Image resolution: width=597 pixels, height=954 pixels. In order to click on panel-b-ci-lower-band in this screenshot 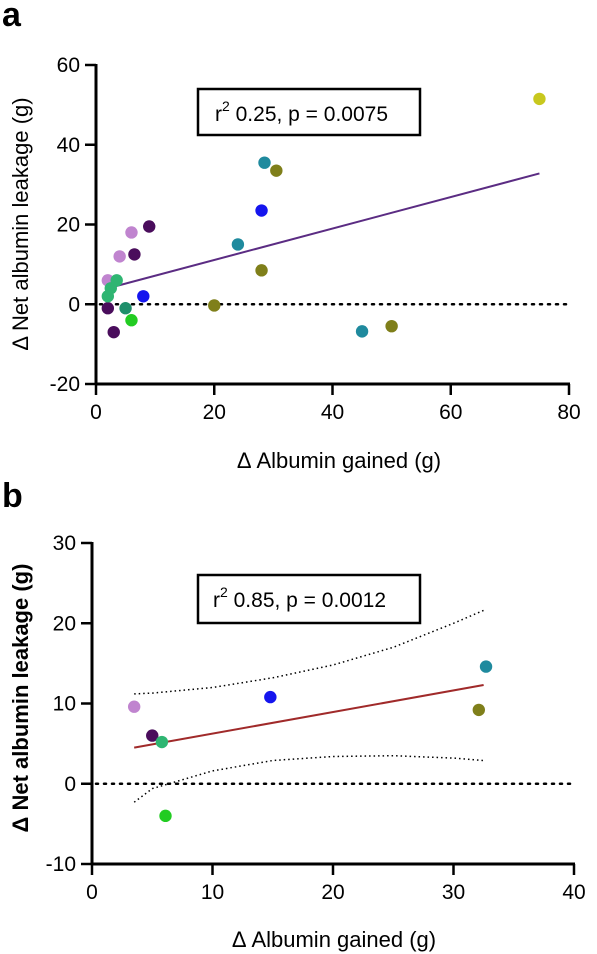, I will do `click(308, 778)`.